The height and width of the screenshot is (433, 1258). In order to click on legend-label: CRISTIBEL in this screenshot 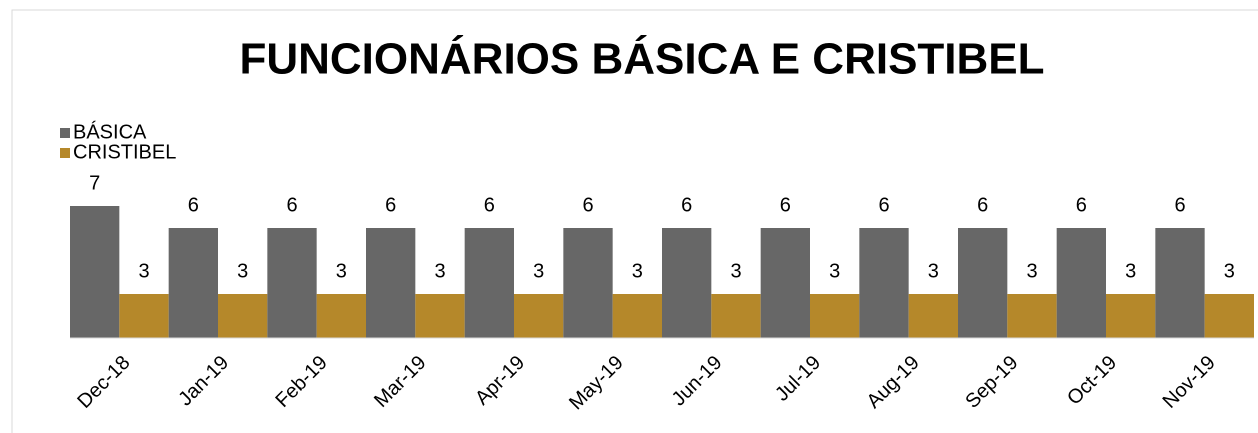, I will do `click(124, 152)`.